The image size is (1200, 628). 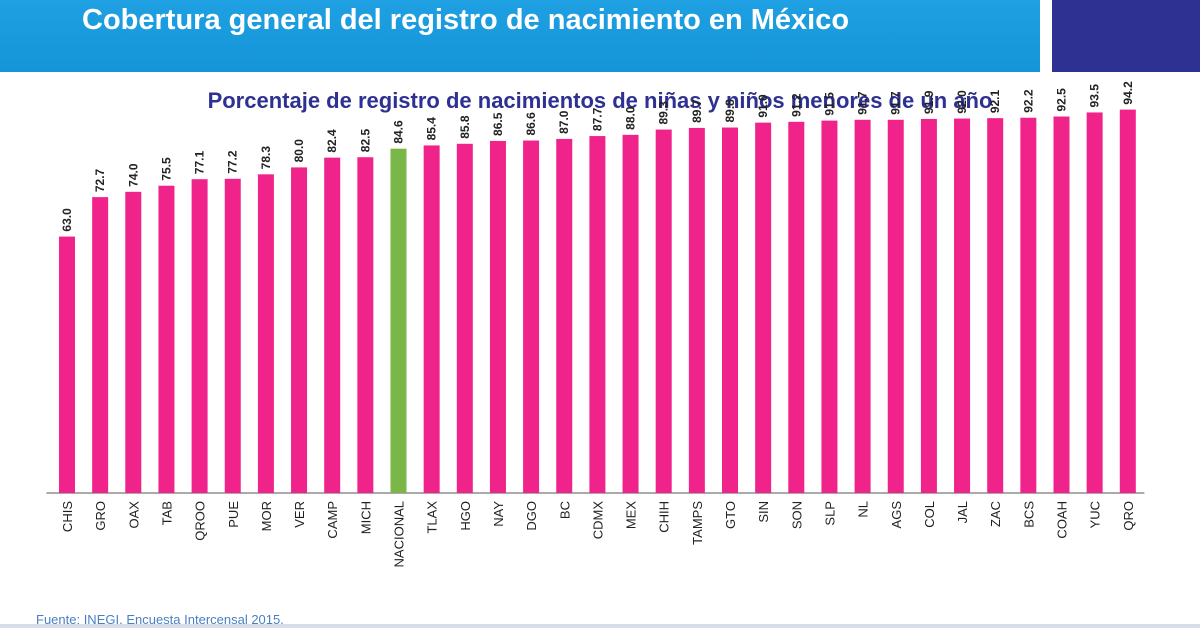 I want to click on bar-coah, so click(x=1061, y=305).